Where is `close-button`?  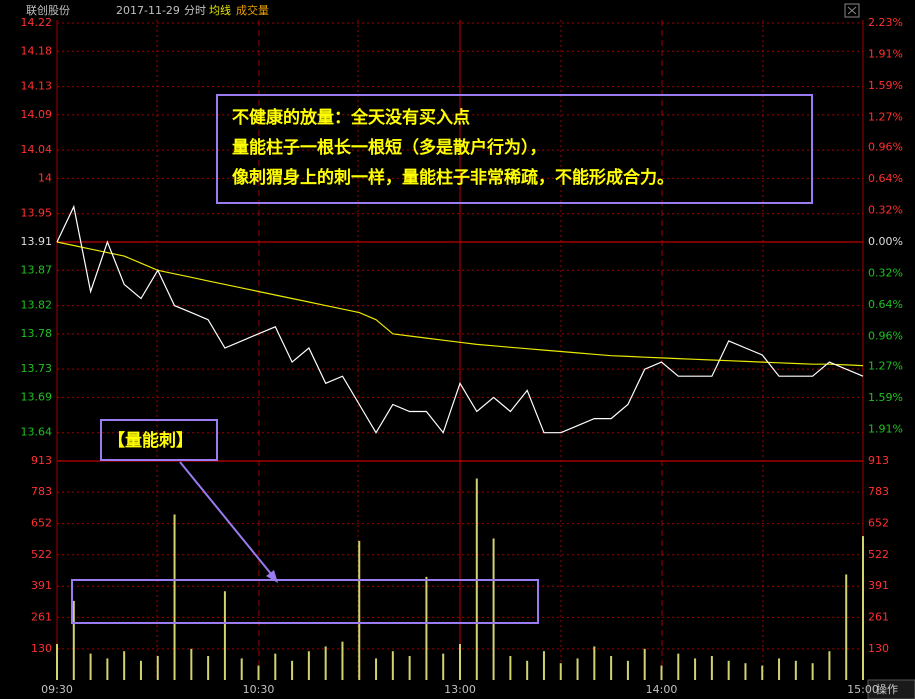
close-button is located at coordinates (852, 10).